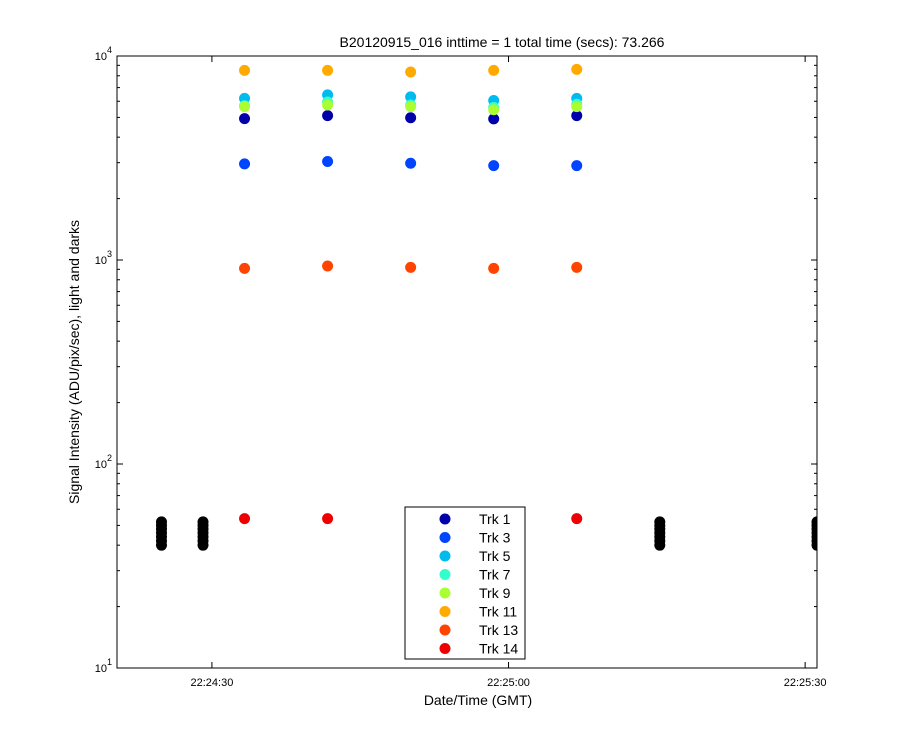 The image size is (900, 750). What do you see at coordinates (109, 50) in the screenshot?
I see `y-tick-exponent: 4` at bounding box center [109, 50].